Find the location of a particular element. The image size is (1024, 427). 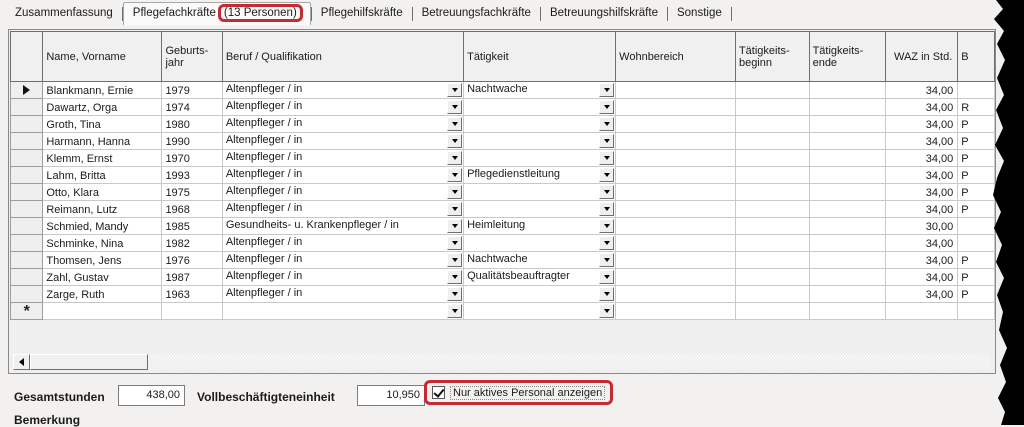

scroll-left-button is located at coordinates (21, 362).